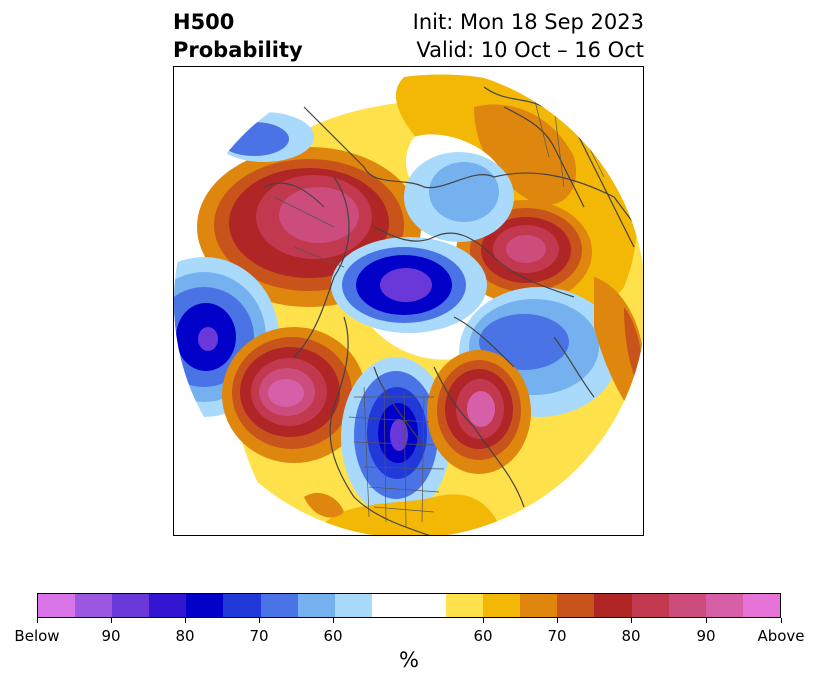 The width and height of the screenshot is (819, 686). Describe the element at coordinates (324, 505) in the screenshot. I see `above-region-south-orange` at that location.